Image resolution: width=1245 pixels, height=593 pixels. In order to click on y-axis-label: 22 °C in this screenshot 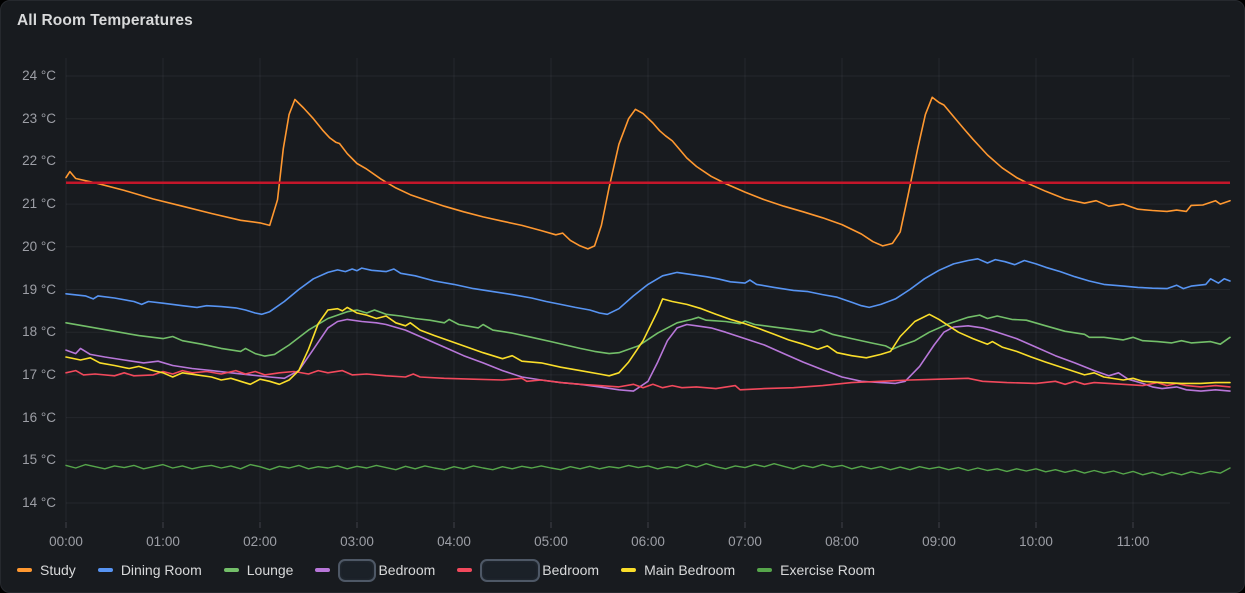, I will do `click(39, 161)`.